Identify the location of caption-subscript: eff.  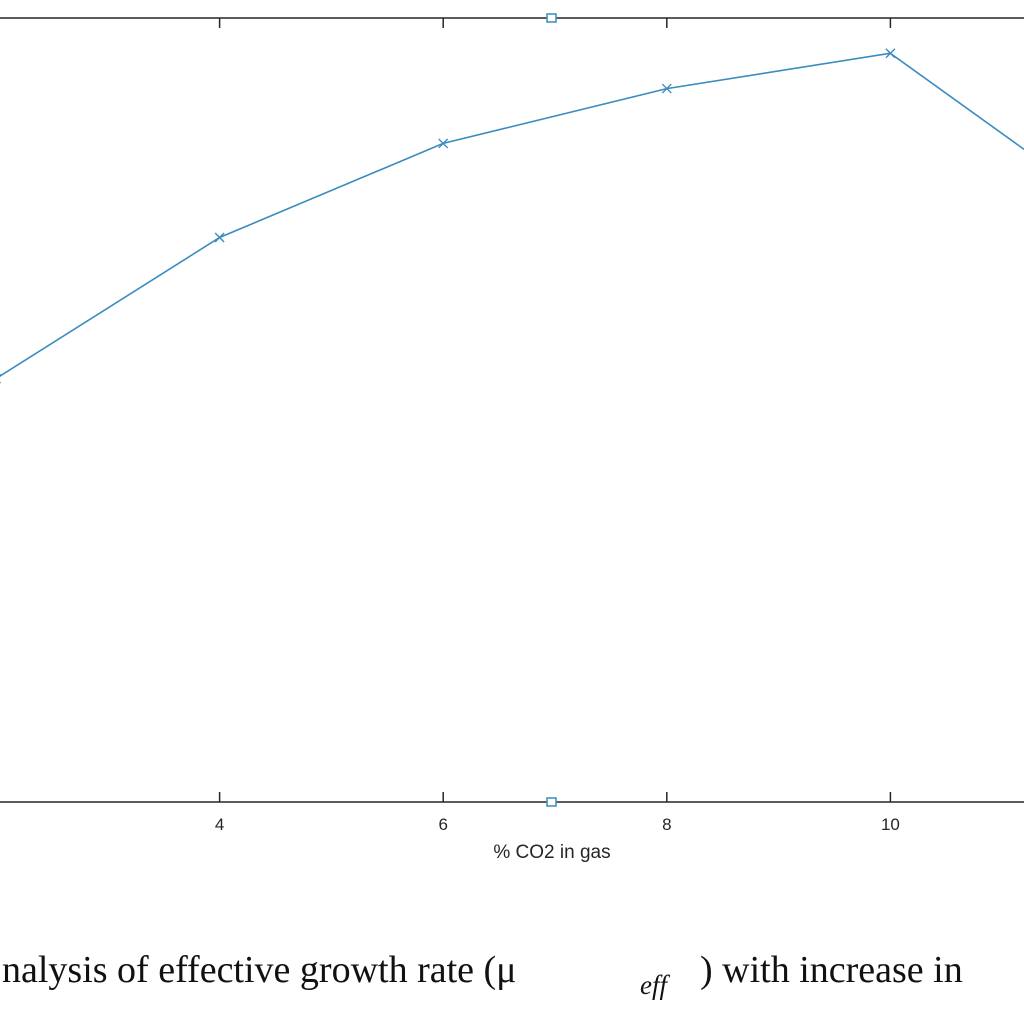
(653, 985).